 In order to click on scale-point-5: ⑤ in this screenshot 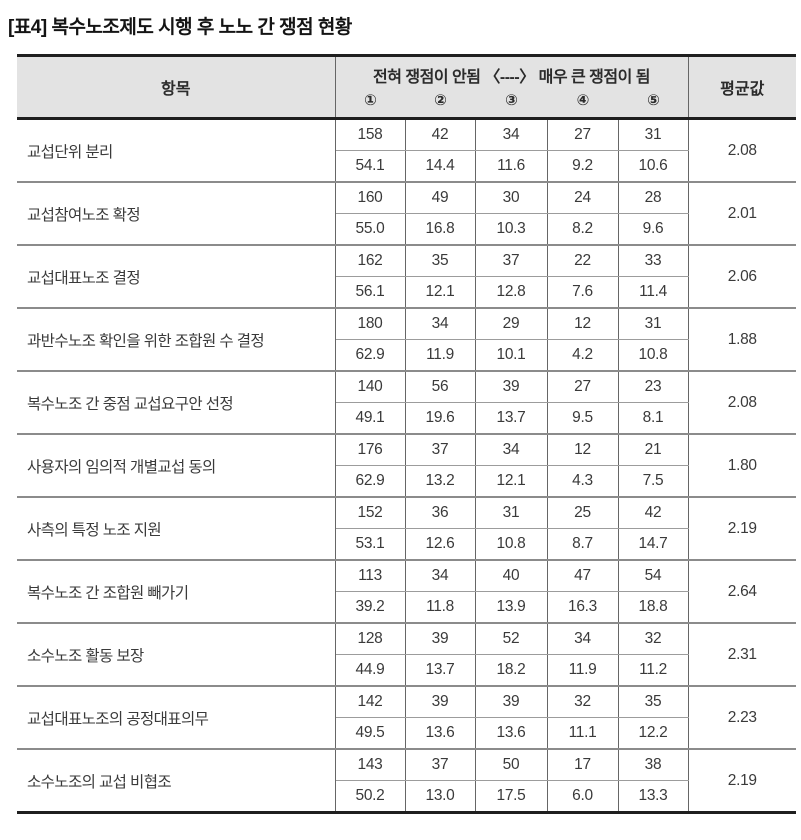, I will do `click(653, 100)`.